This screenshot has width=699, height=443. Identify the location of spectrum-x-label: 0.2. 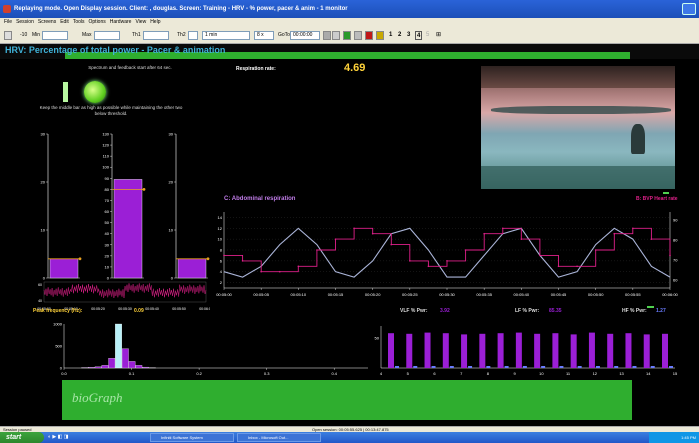
(199, 373).